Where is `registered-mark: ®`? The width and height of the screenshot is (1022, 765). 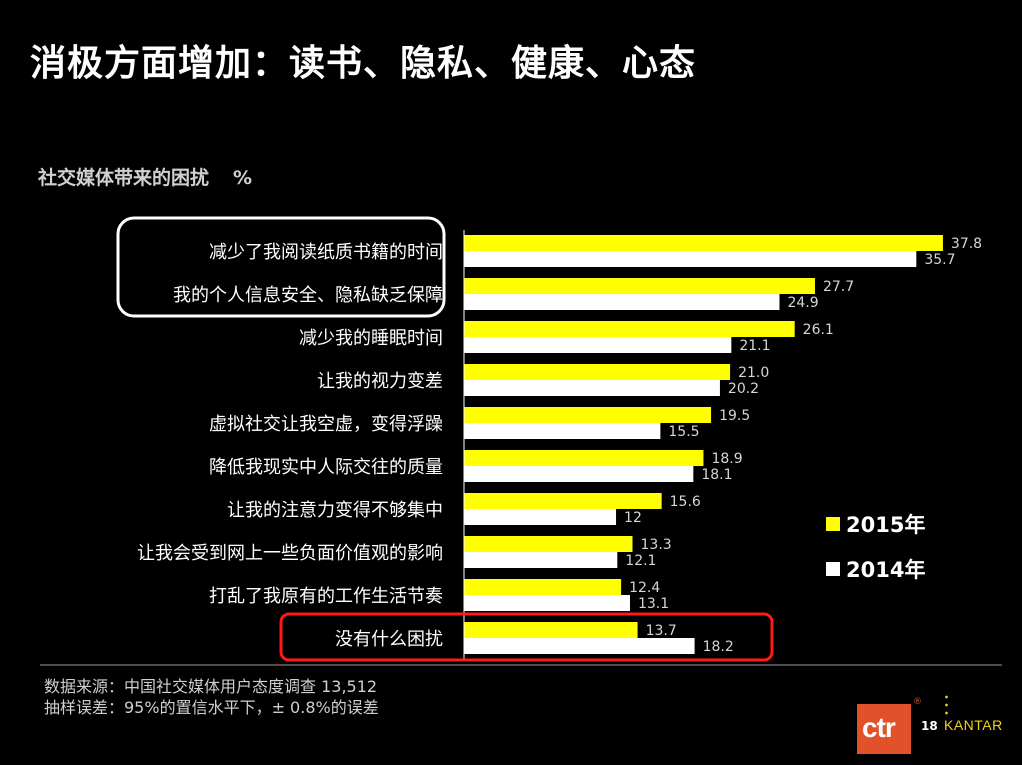 registered-mark: ® is located at coordinates (917, 702).